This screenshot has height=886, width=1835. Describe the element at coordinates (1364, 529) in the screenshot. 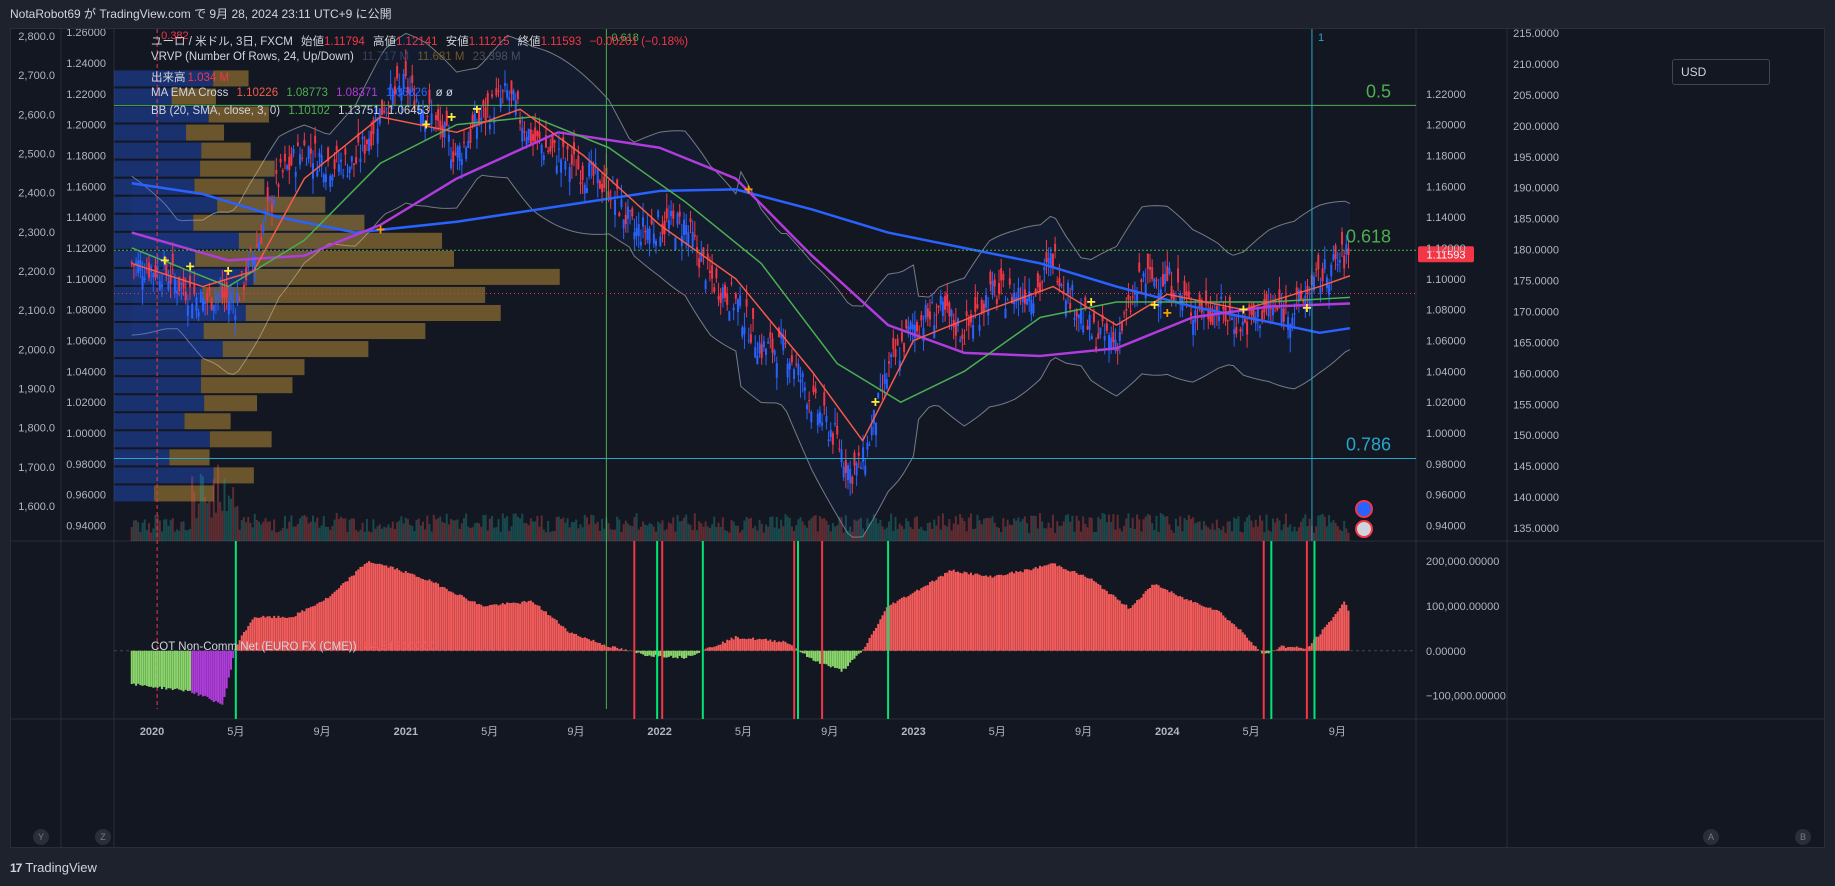

I see `us-flag-icon` at that location.